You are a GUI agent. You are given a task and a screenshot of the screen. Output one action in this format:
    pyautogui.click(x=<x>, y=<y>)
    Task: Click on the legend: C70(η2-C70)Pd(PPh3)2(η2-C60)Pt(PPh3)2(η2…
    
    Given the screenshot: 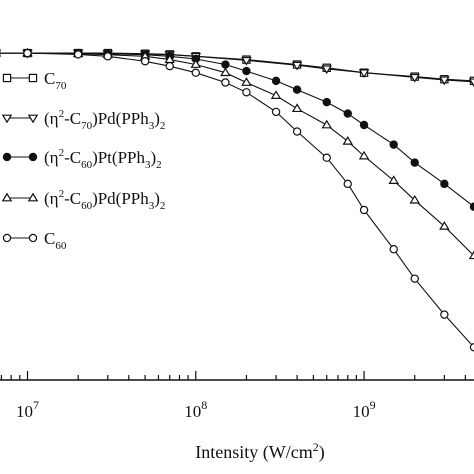 What is the action you would take?
    pyautogui.click(x=83, y=160)
    